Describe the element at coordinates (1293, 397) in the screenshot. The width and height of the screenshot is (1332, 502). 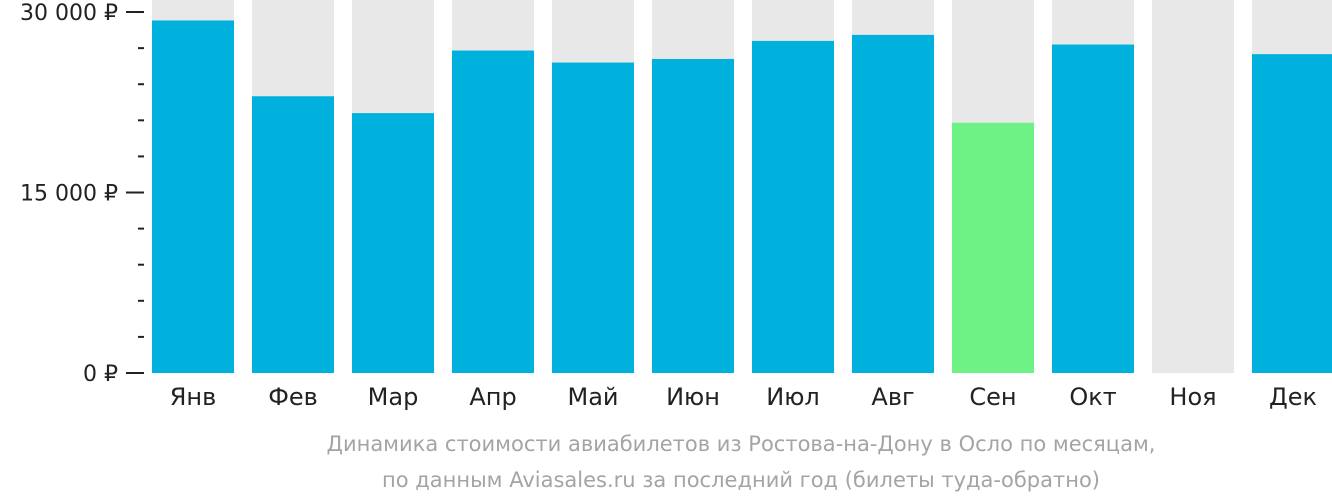
I see `x-tick-label-12: Дек` at that location.